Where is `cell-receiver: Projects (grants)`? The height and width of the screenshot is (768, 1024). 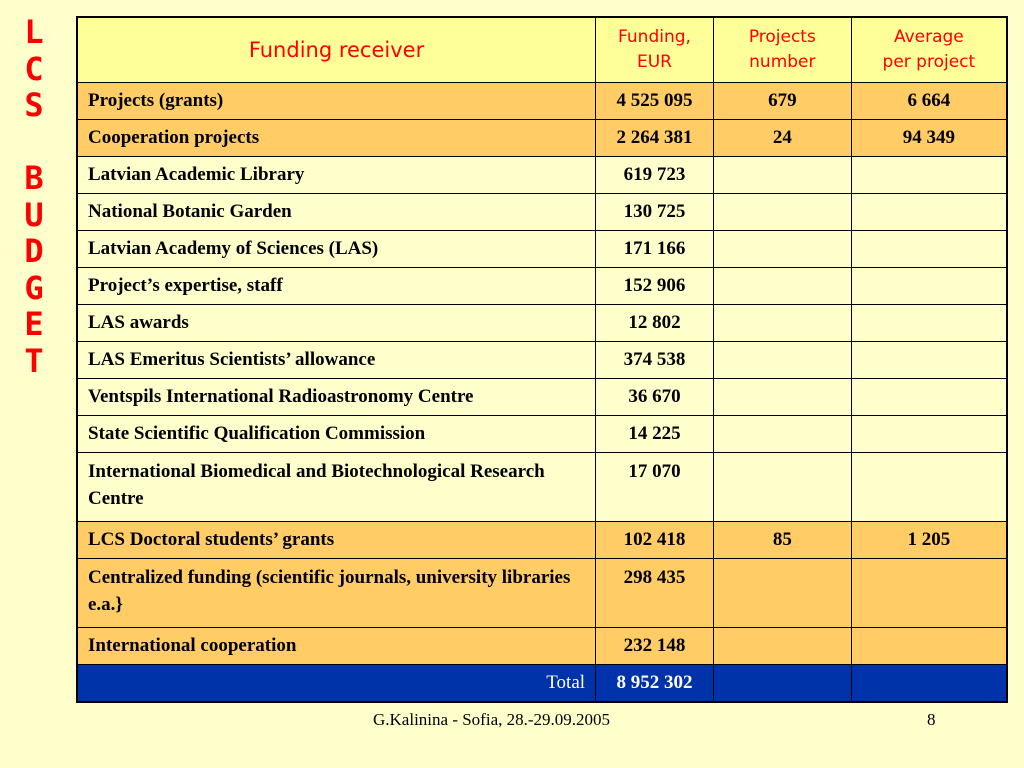
cell-receiver: Projects (grants) is located at coordinates (336, 101).